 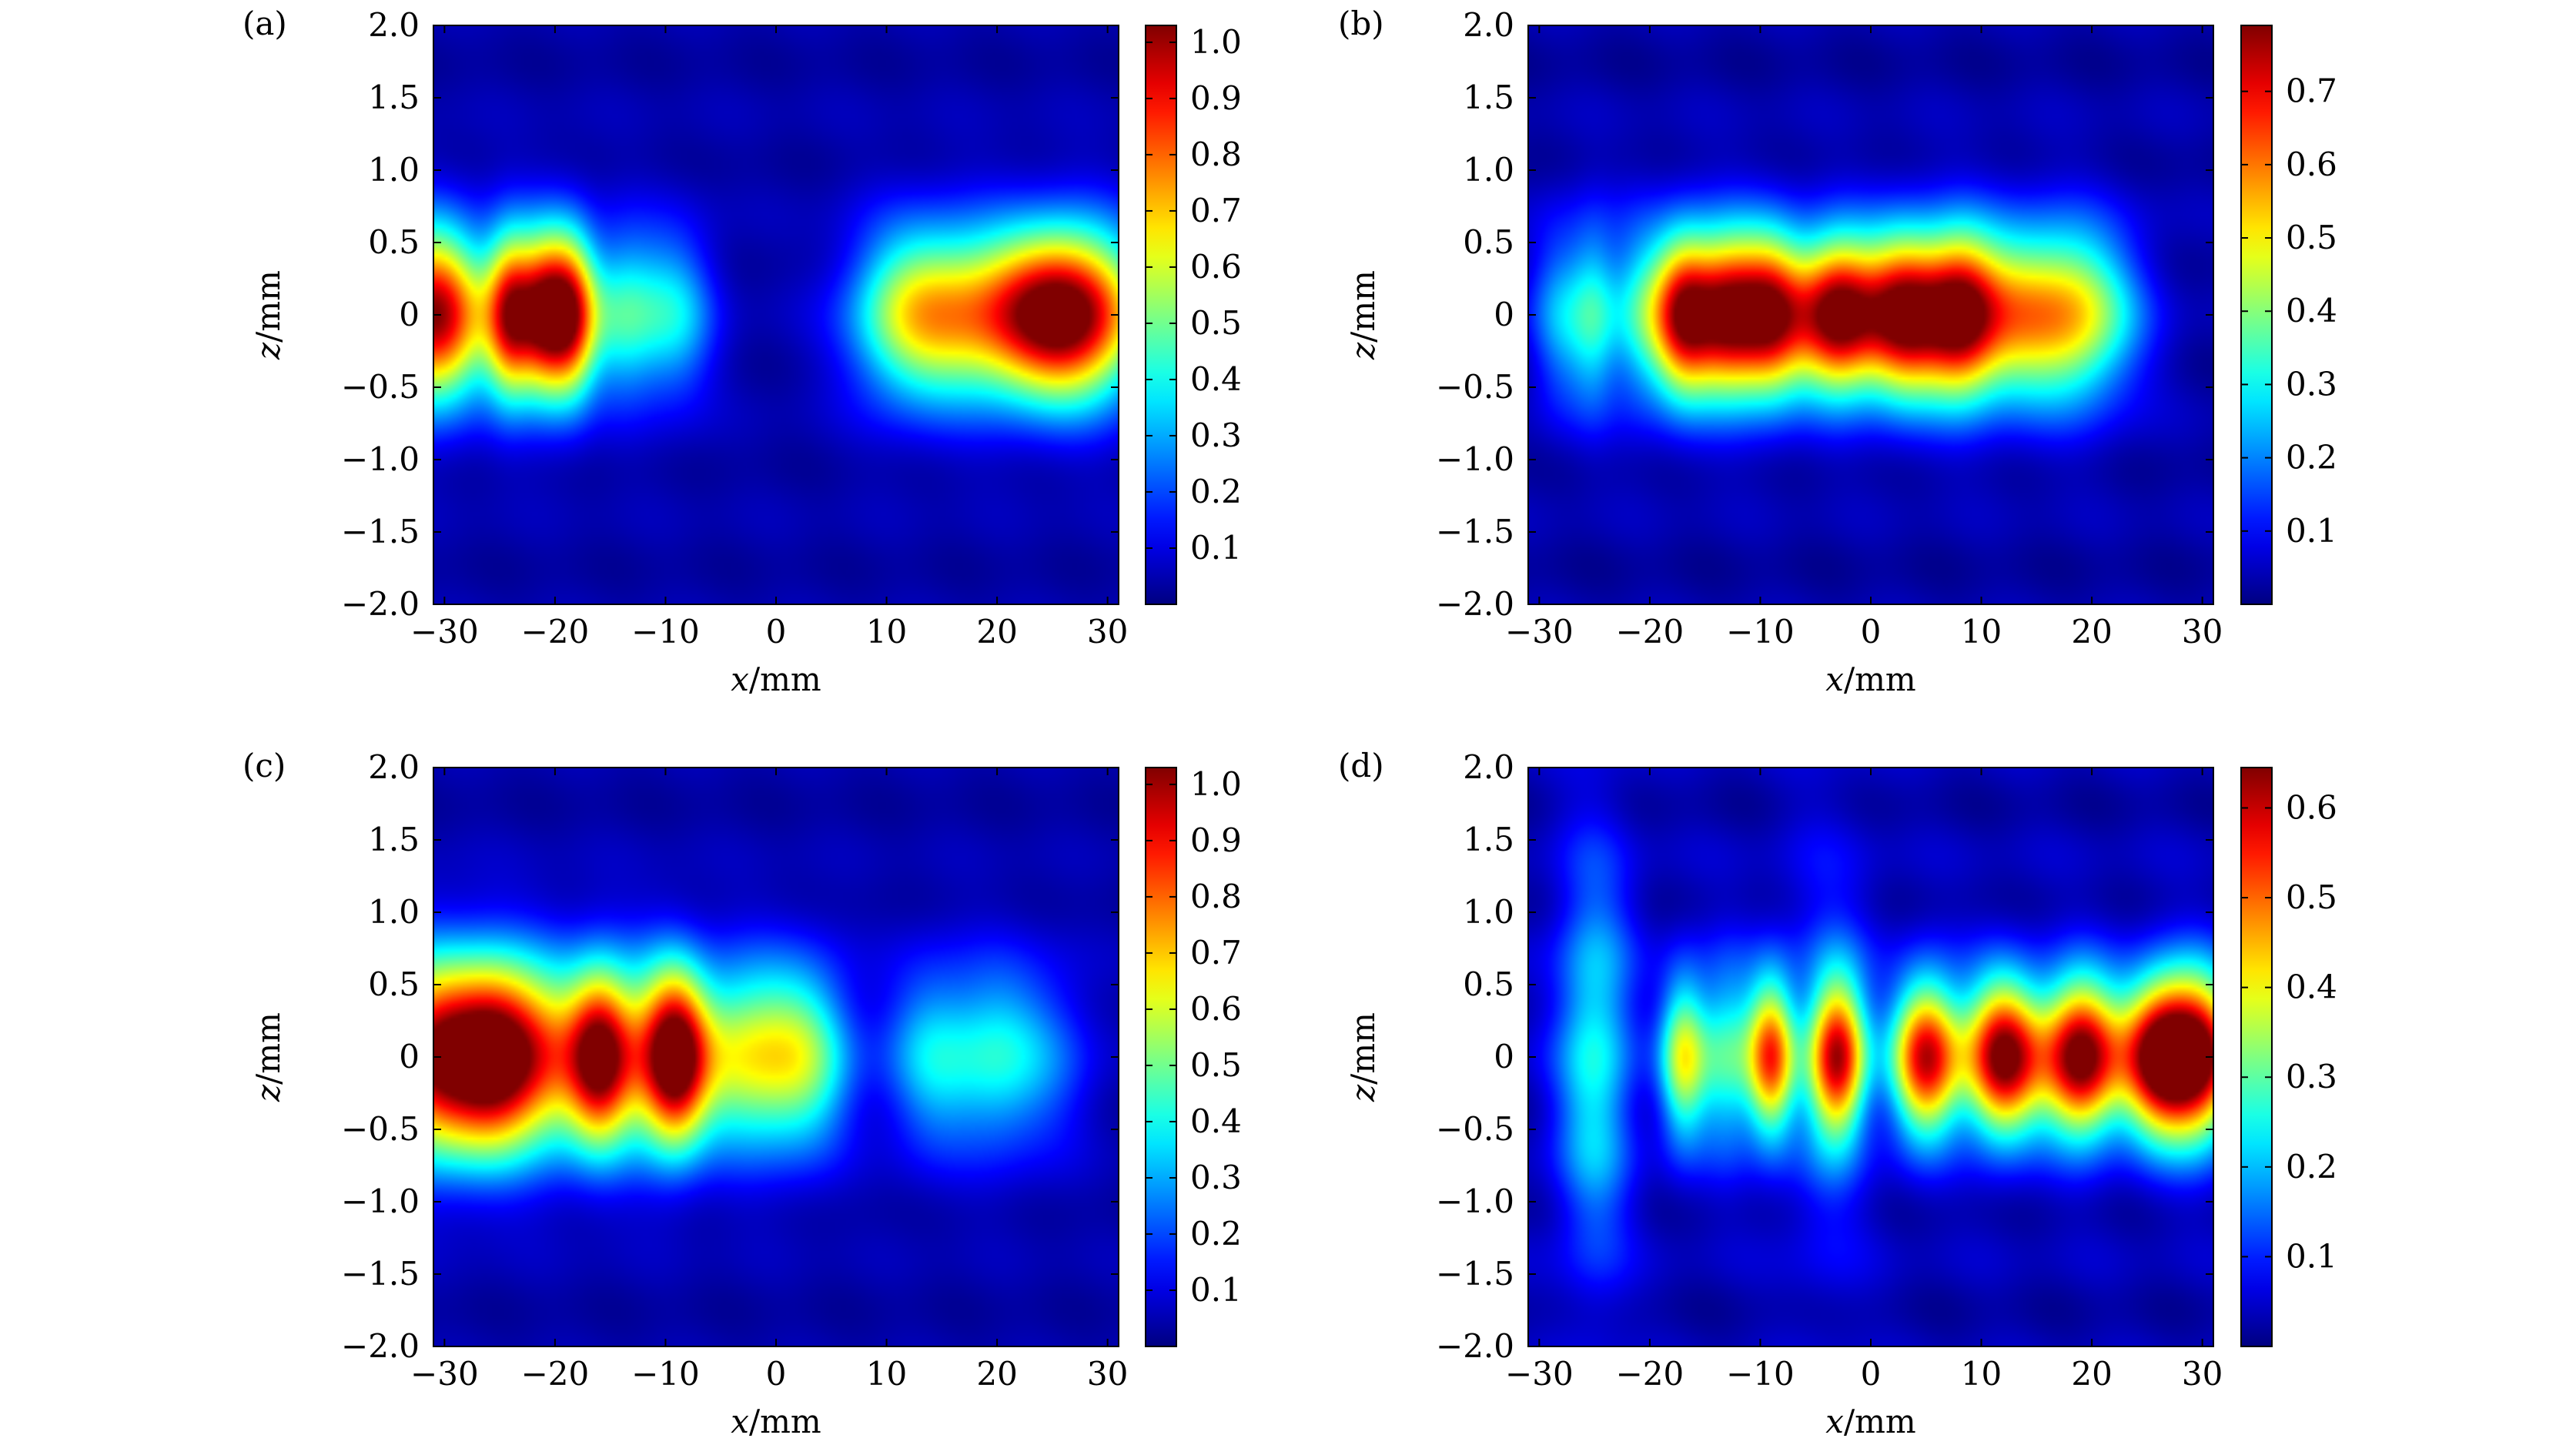 I want to click on panel-label: (b), so click(x=1361, y=24).